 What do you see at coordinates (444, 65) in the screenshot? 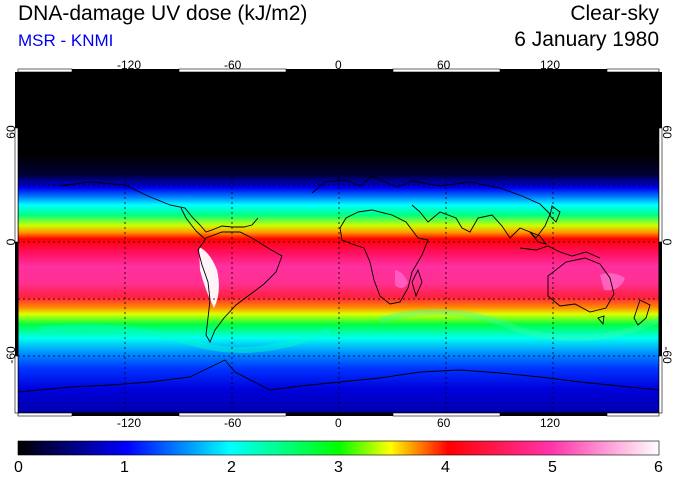
I see `lon-tick-top: 60` at bounding box center [444, 65].